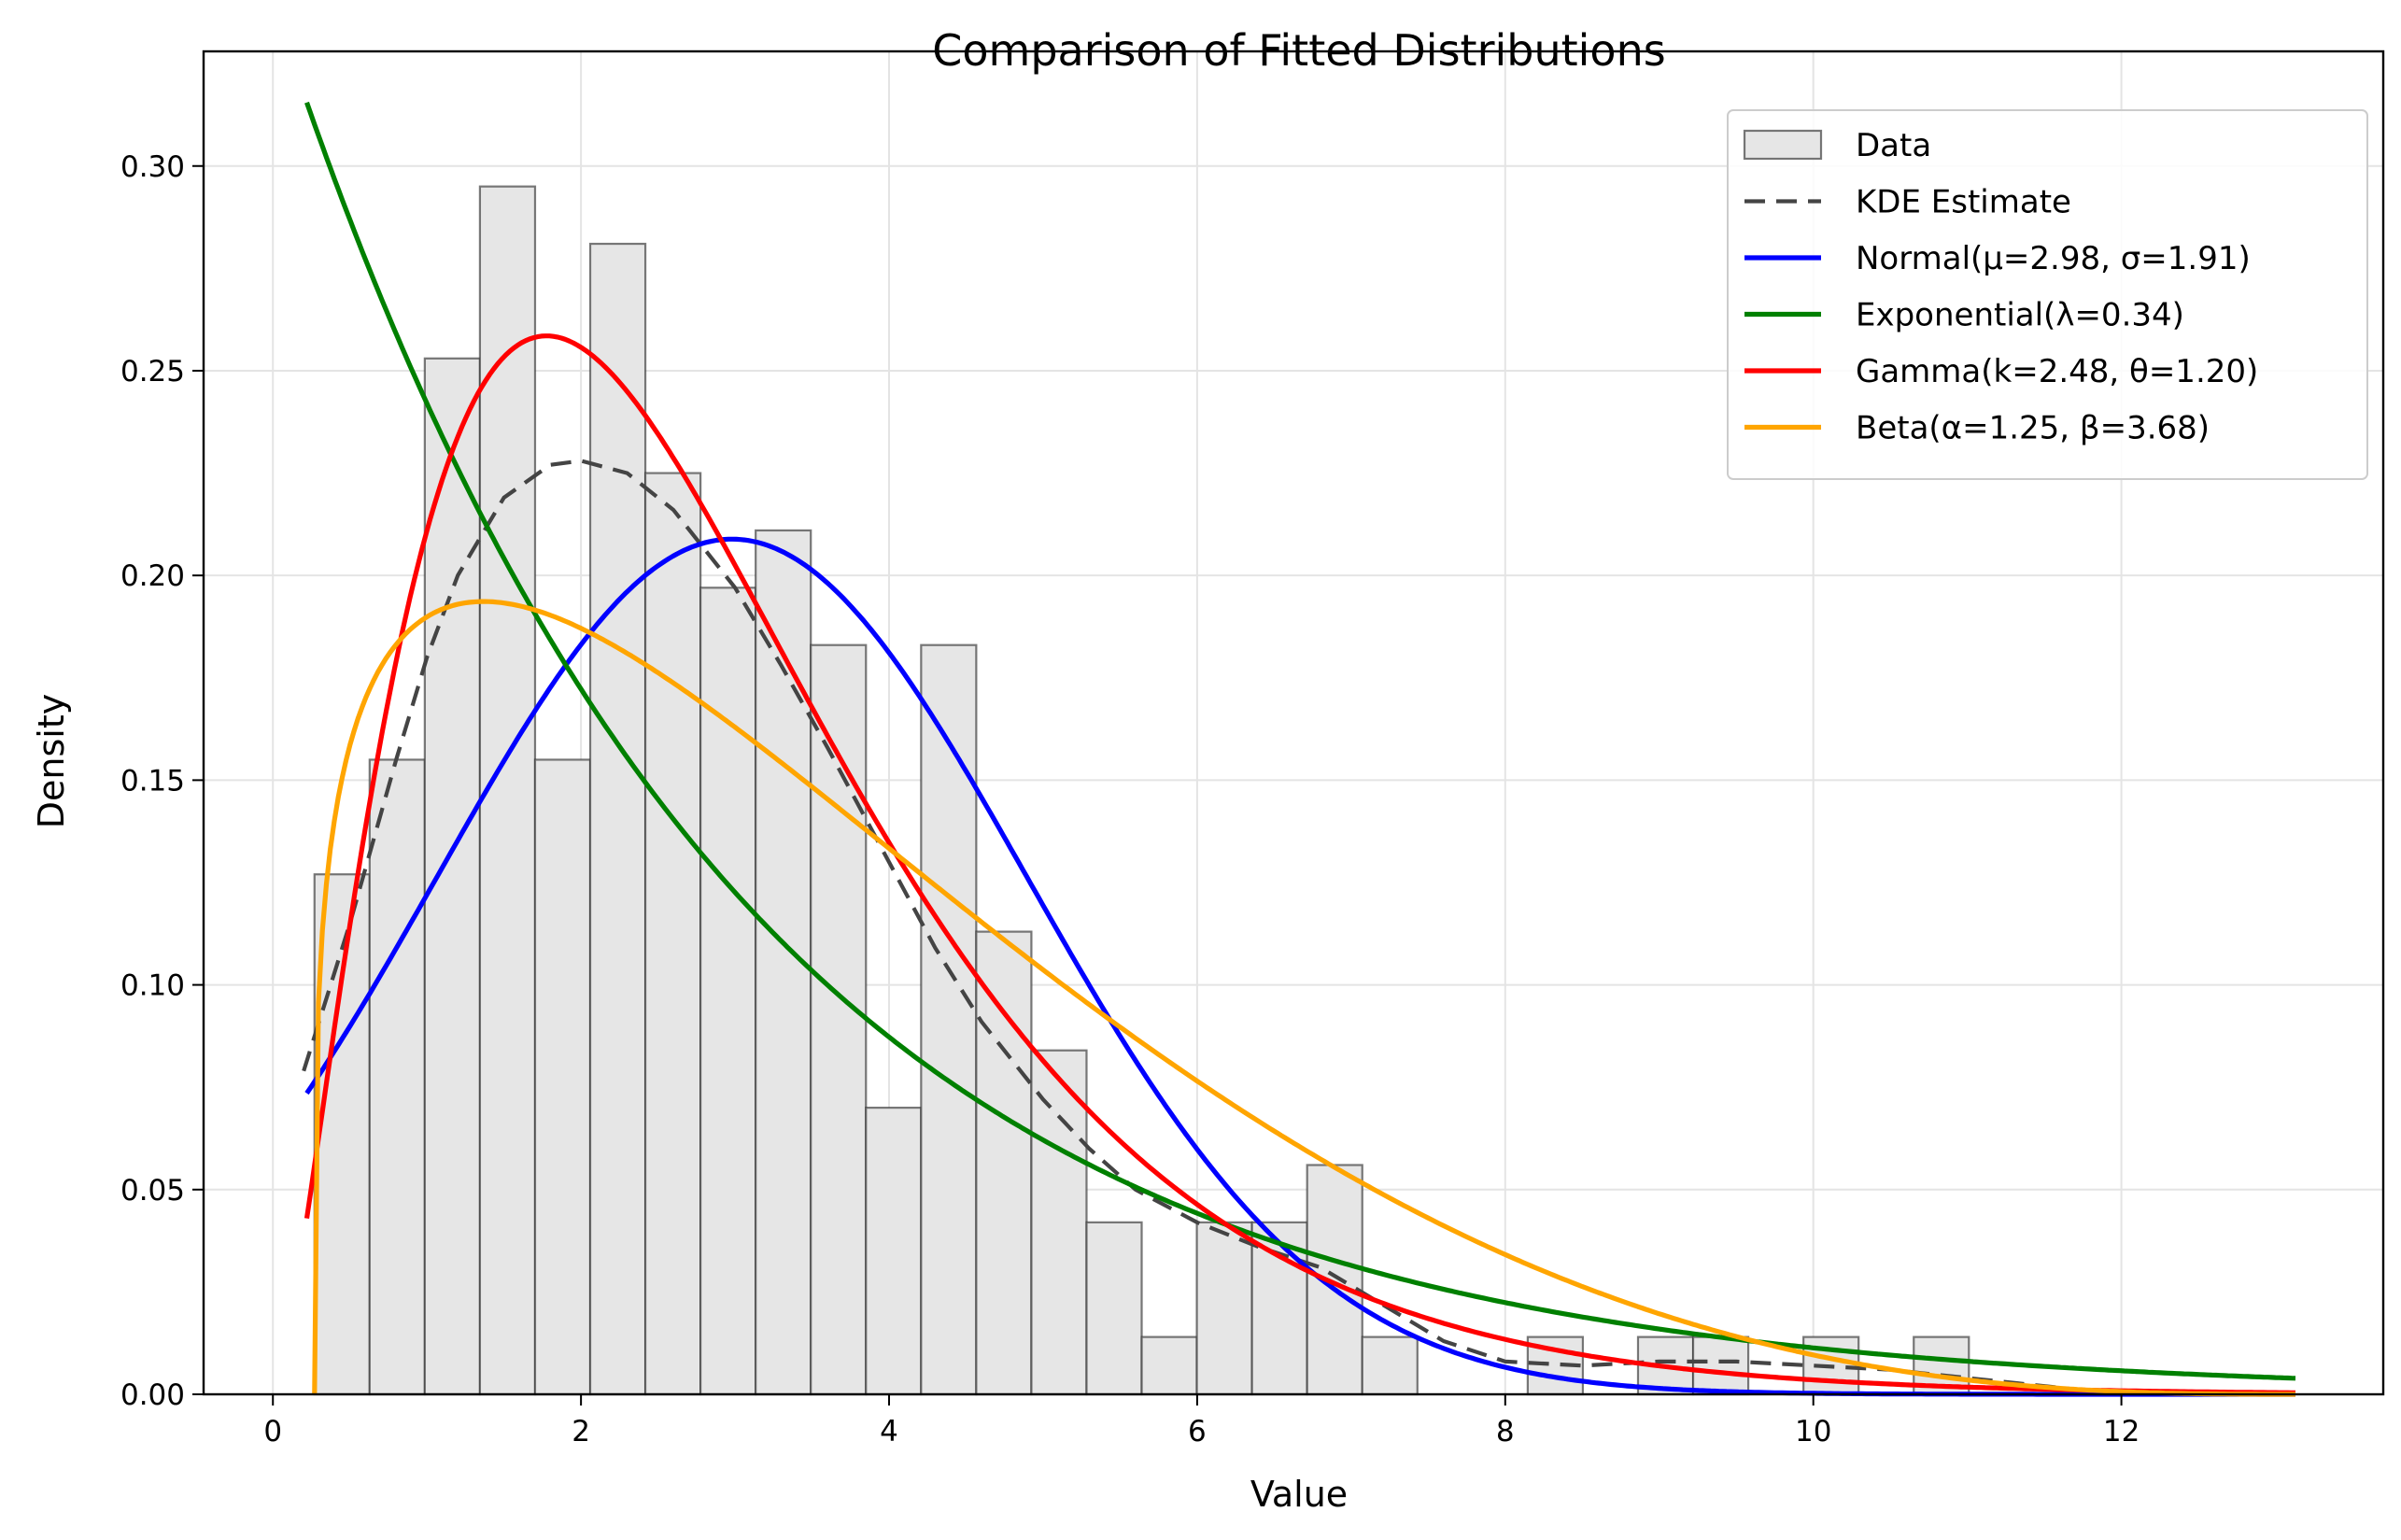  What do you see at coordinates (152, 167) in the screenshot?
I see `y-tick-label: 0.30` at bounding box center [152, 167].